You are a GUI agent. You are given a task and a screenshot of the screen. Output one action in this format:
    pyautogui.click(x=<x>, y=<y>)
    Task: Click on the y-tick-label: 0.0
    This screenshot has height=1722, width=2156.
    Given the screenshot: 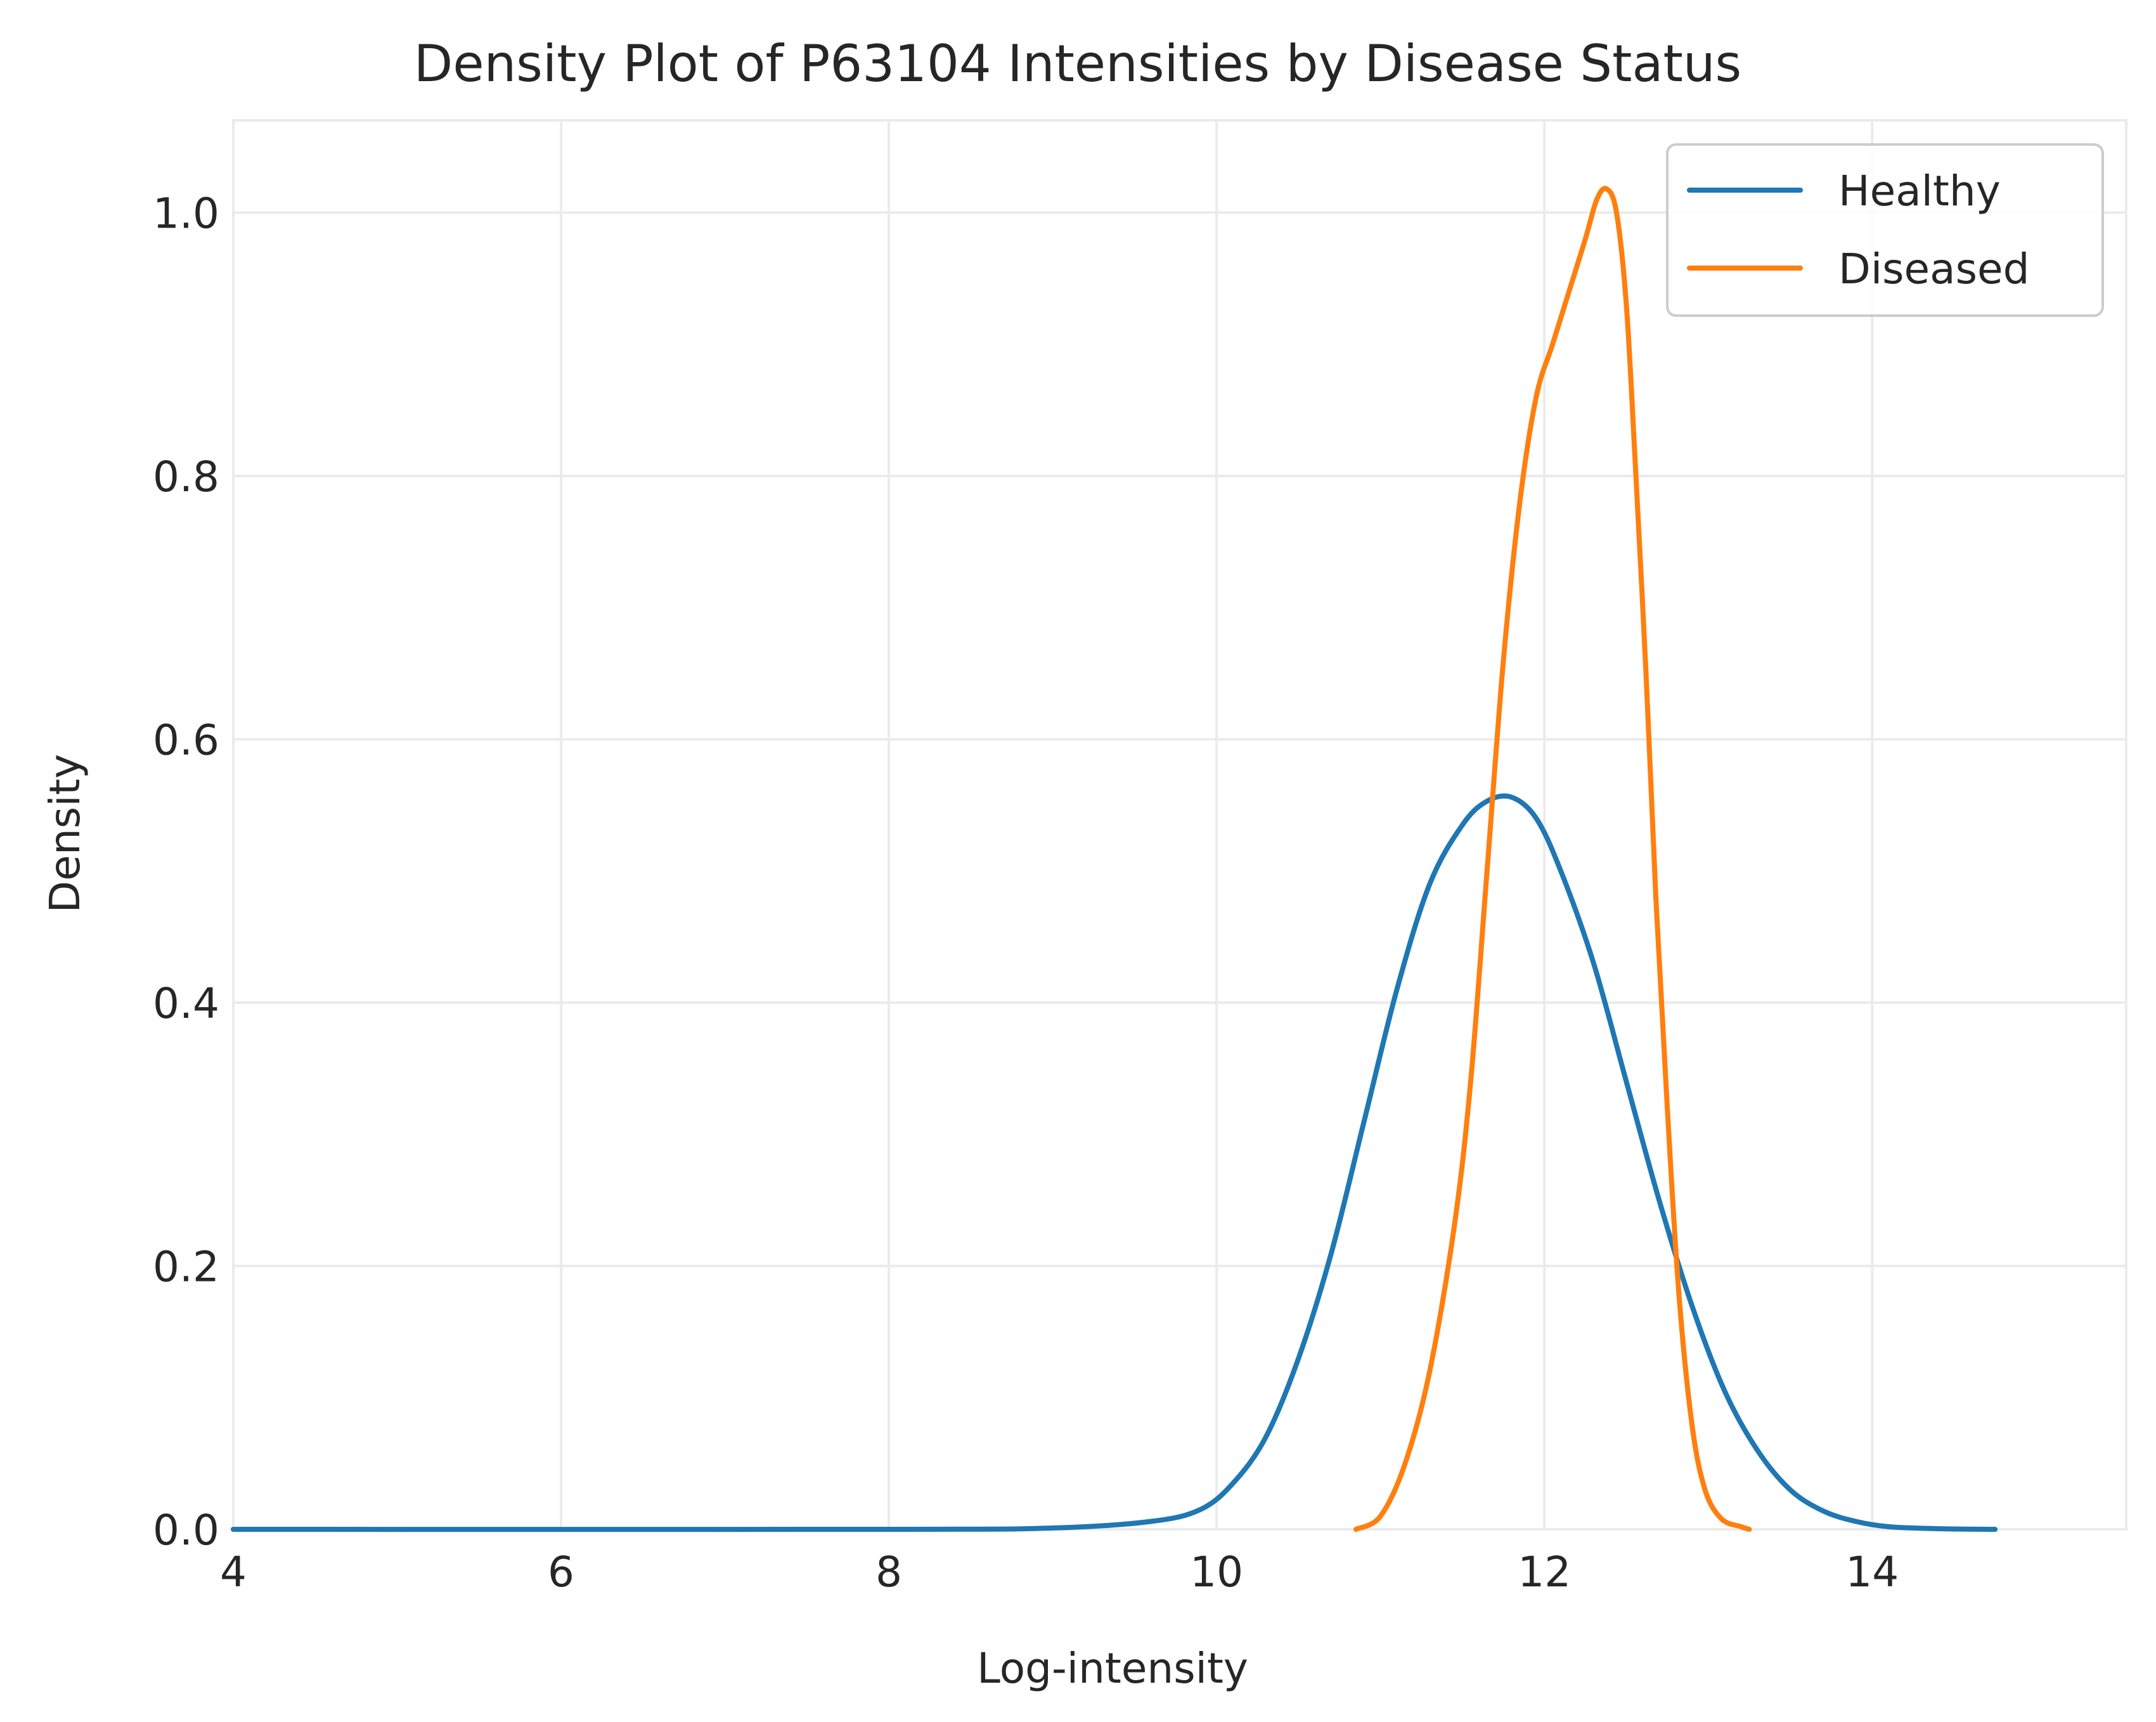 What is the action you would take?
    pyautogui.click(x=186, y=1531)
    